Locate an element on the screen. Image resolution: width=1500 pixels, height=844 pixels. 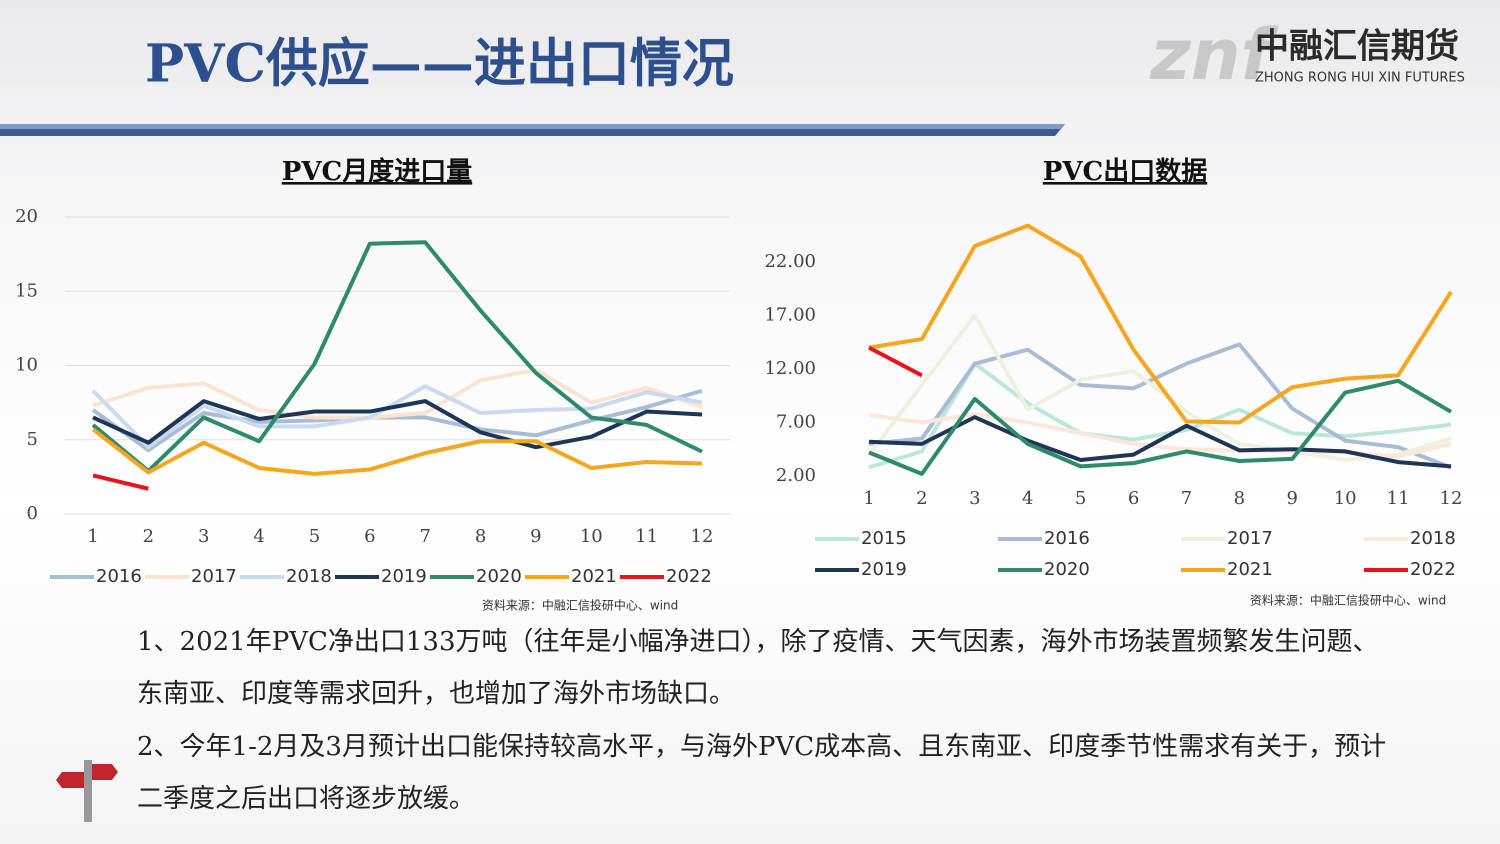
logo-name: 中融汇信期货 is located at coordinates (1357, 47).